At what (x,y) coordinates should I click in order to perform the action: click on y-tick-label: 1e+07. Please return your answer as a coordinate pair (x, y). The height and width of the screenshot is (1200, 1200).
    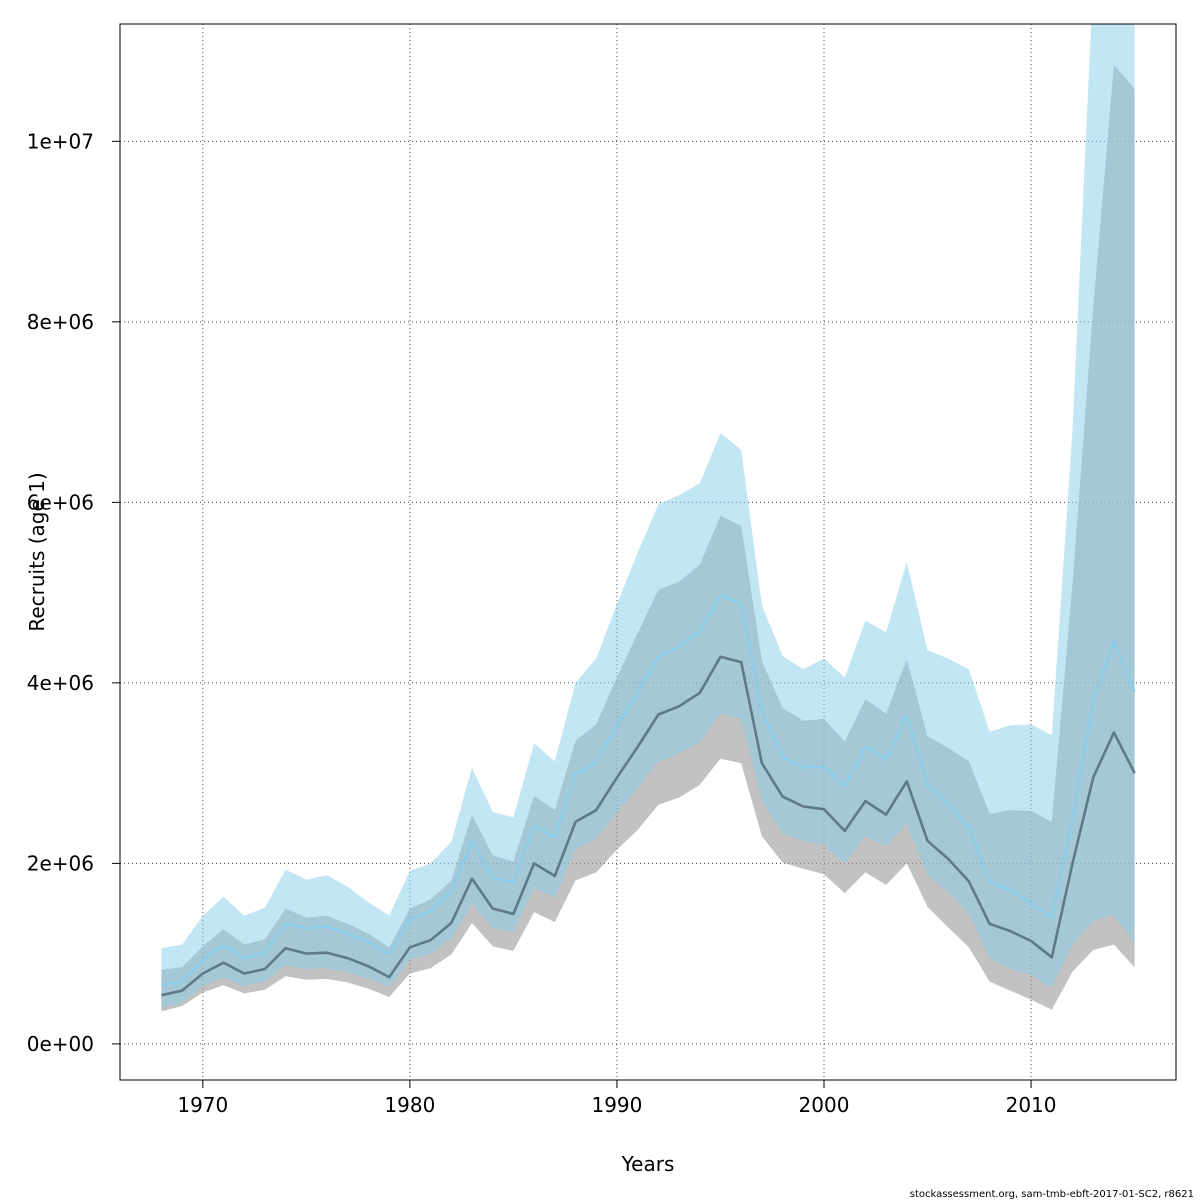
    Looking at the image, I should click on (60, 141).